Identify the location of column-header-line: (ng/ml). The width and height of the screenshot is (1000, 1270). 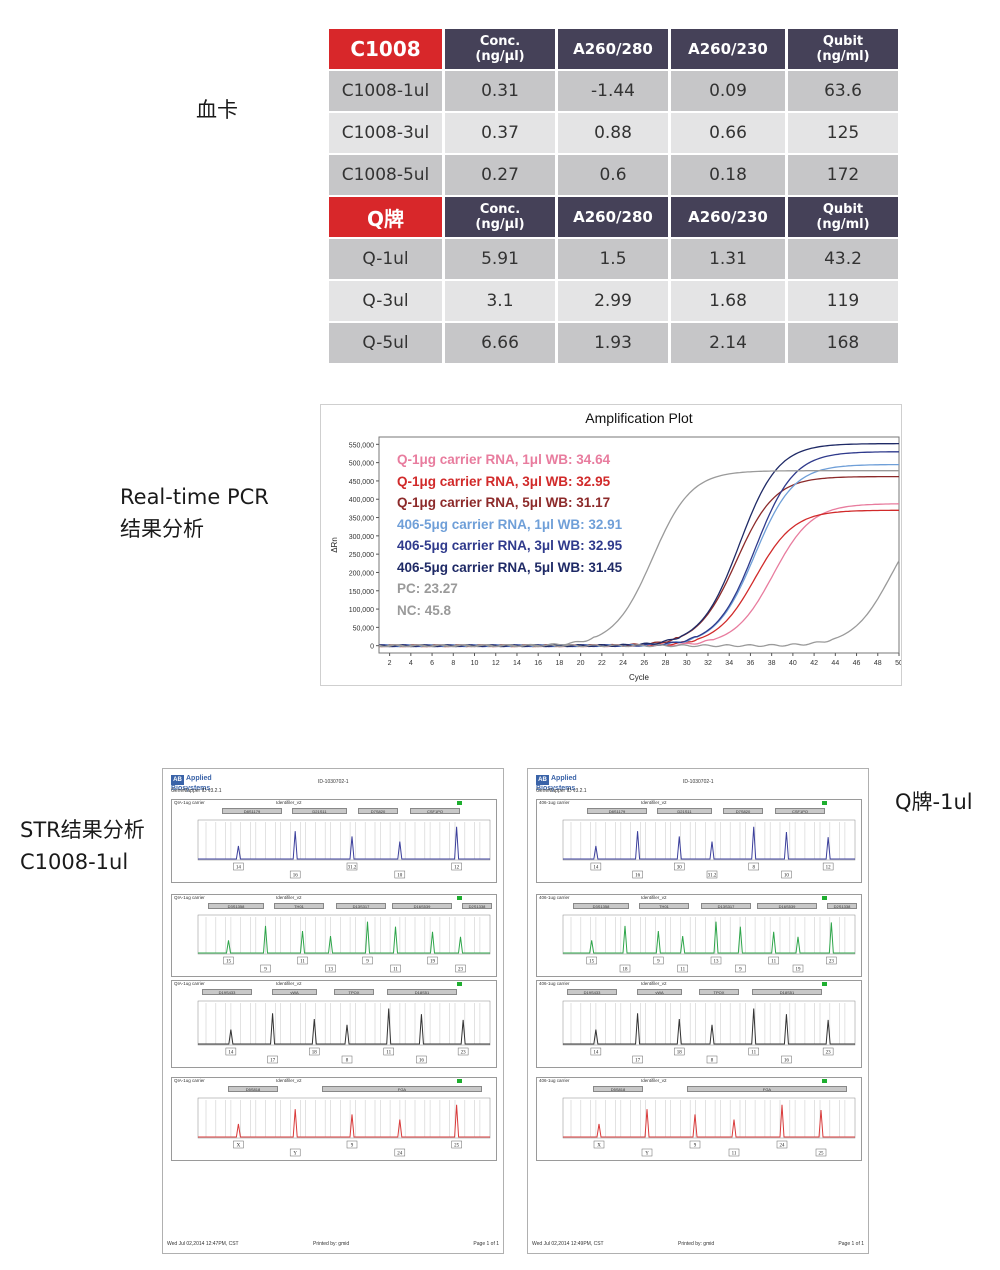
(843, 56).